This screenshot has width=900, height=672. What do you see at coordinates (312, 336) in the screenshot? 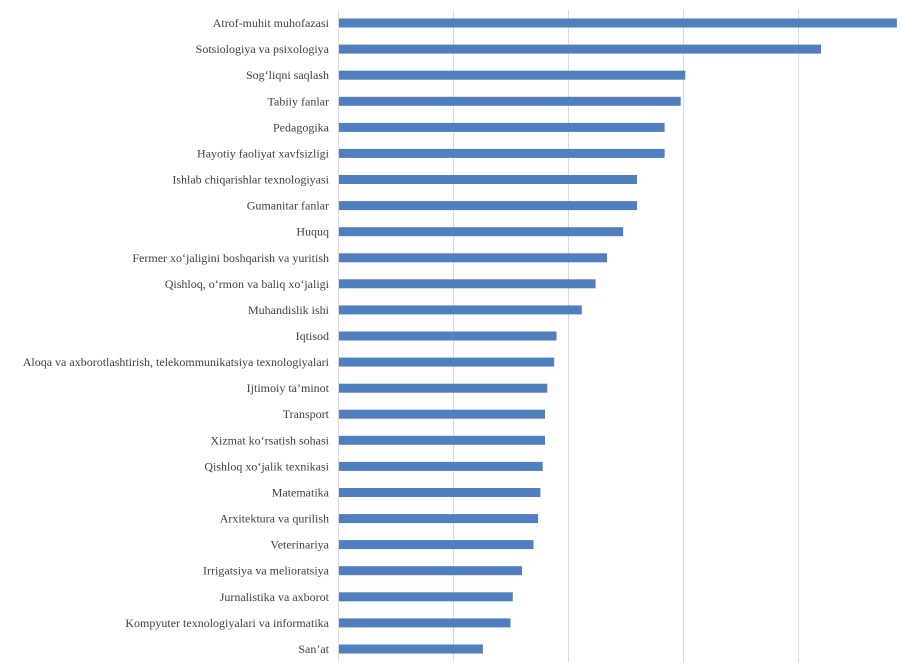
I see `category-label: Iqtisod` at bounding box center [312, 336].